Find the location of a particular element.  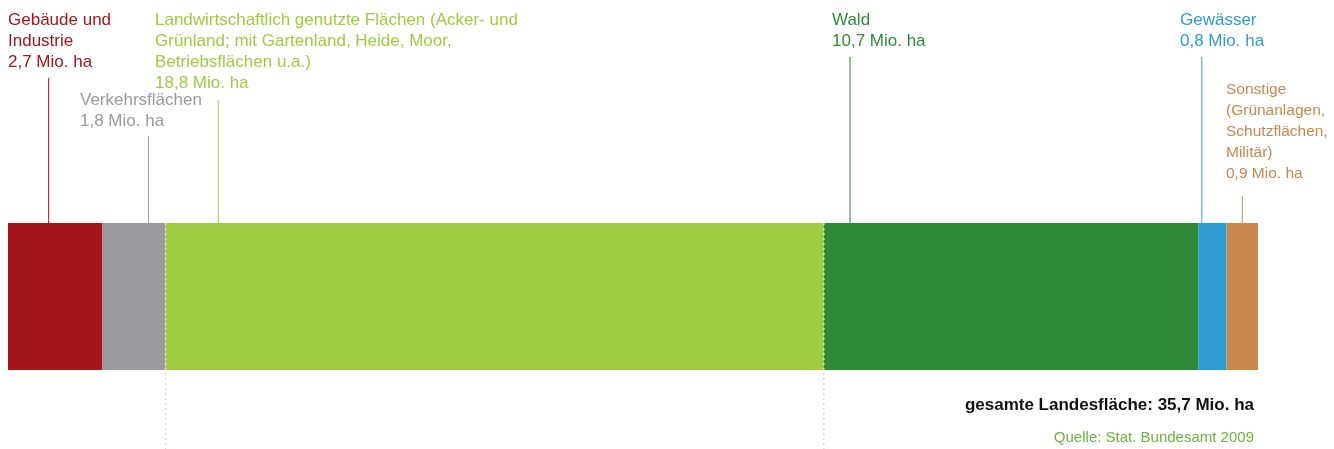

data-label: 18,8 Mio. ha is located at coordinates (202, 82).